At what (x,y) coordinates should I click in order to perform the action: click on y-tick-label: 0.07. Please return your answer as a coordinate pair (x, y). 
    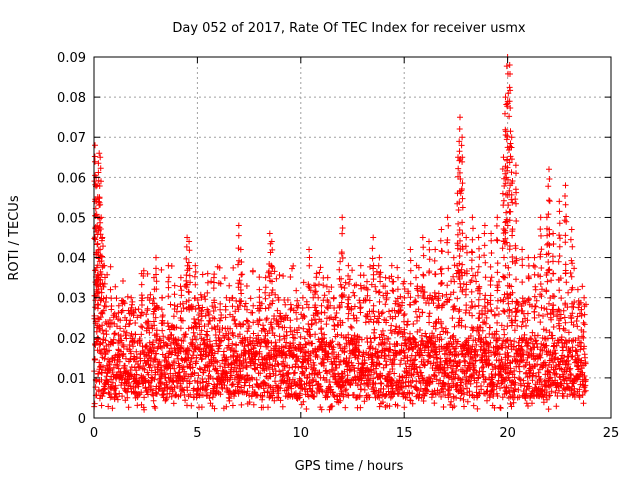
    Looking at the image, I should click on (71, 138).